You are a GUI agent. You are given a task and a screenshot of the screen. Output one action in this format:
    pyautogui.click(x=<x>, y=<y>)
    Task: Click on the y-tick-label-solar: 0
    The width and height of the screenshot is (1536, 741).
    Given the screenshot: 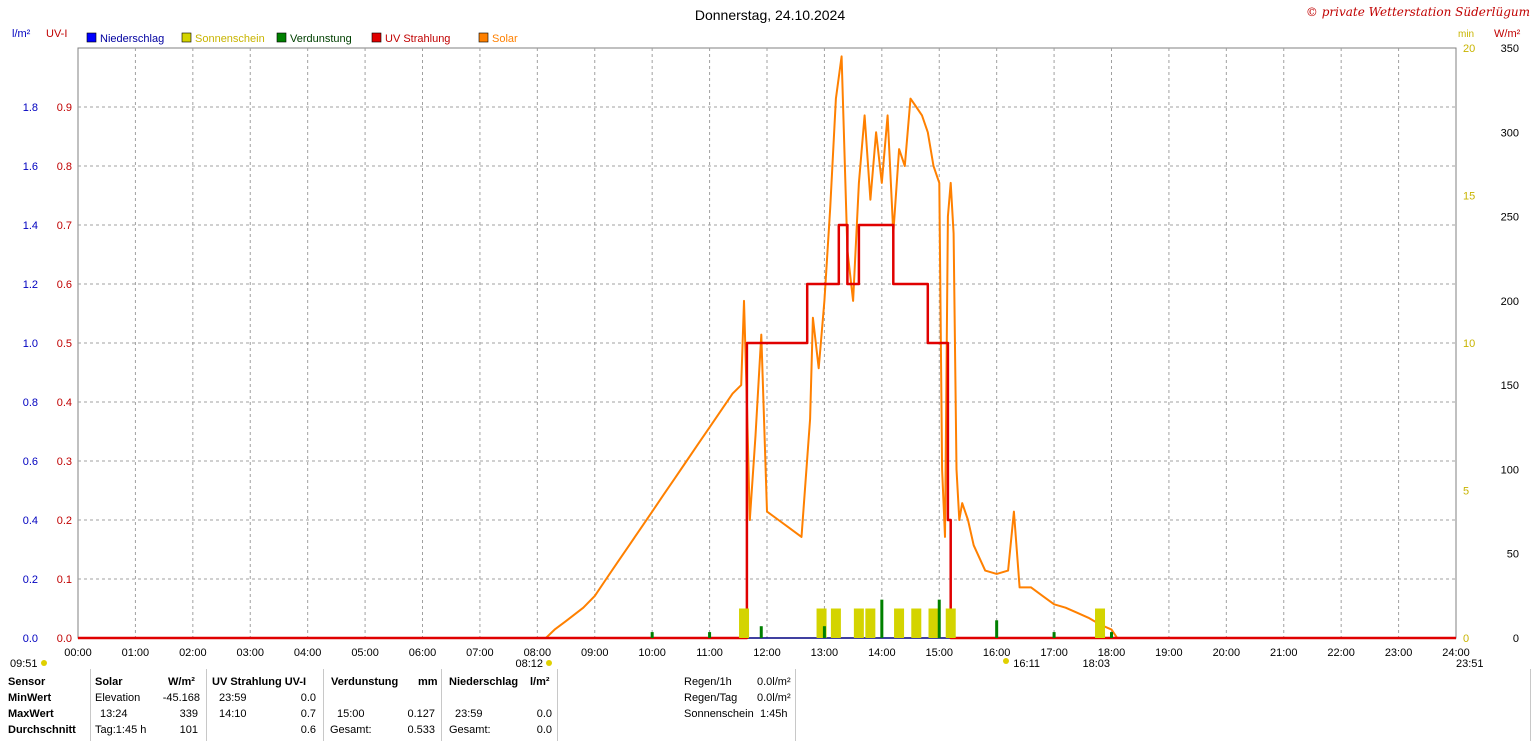 What is the action you would take?
    pyautogui.click(x=1516, y=639)
    